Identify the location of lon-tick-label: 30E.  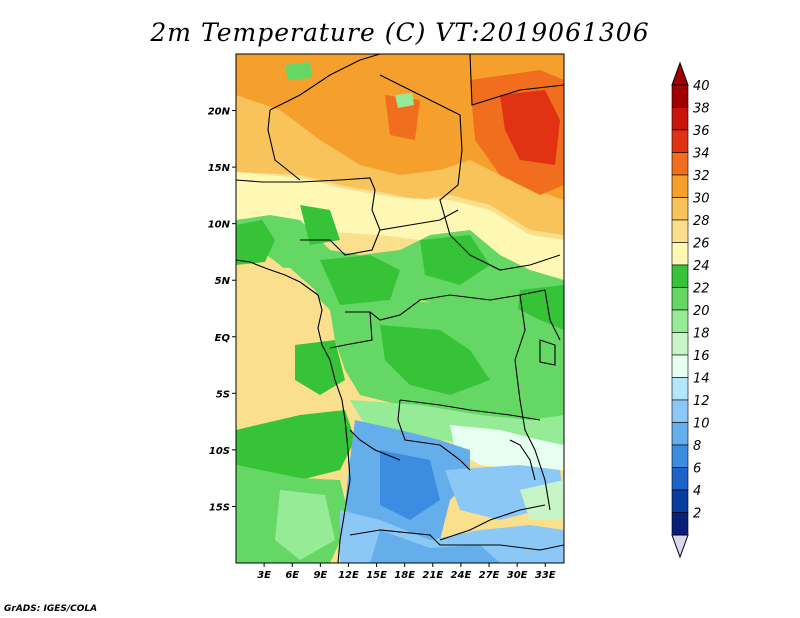
(517, 575).